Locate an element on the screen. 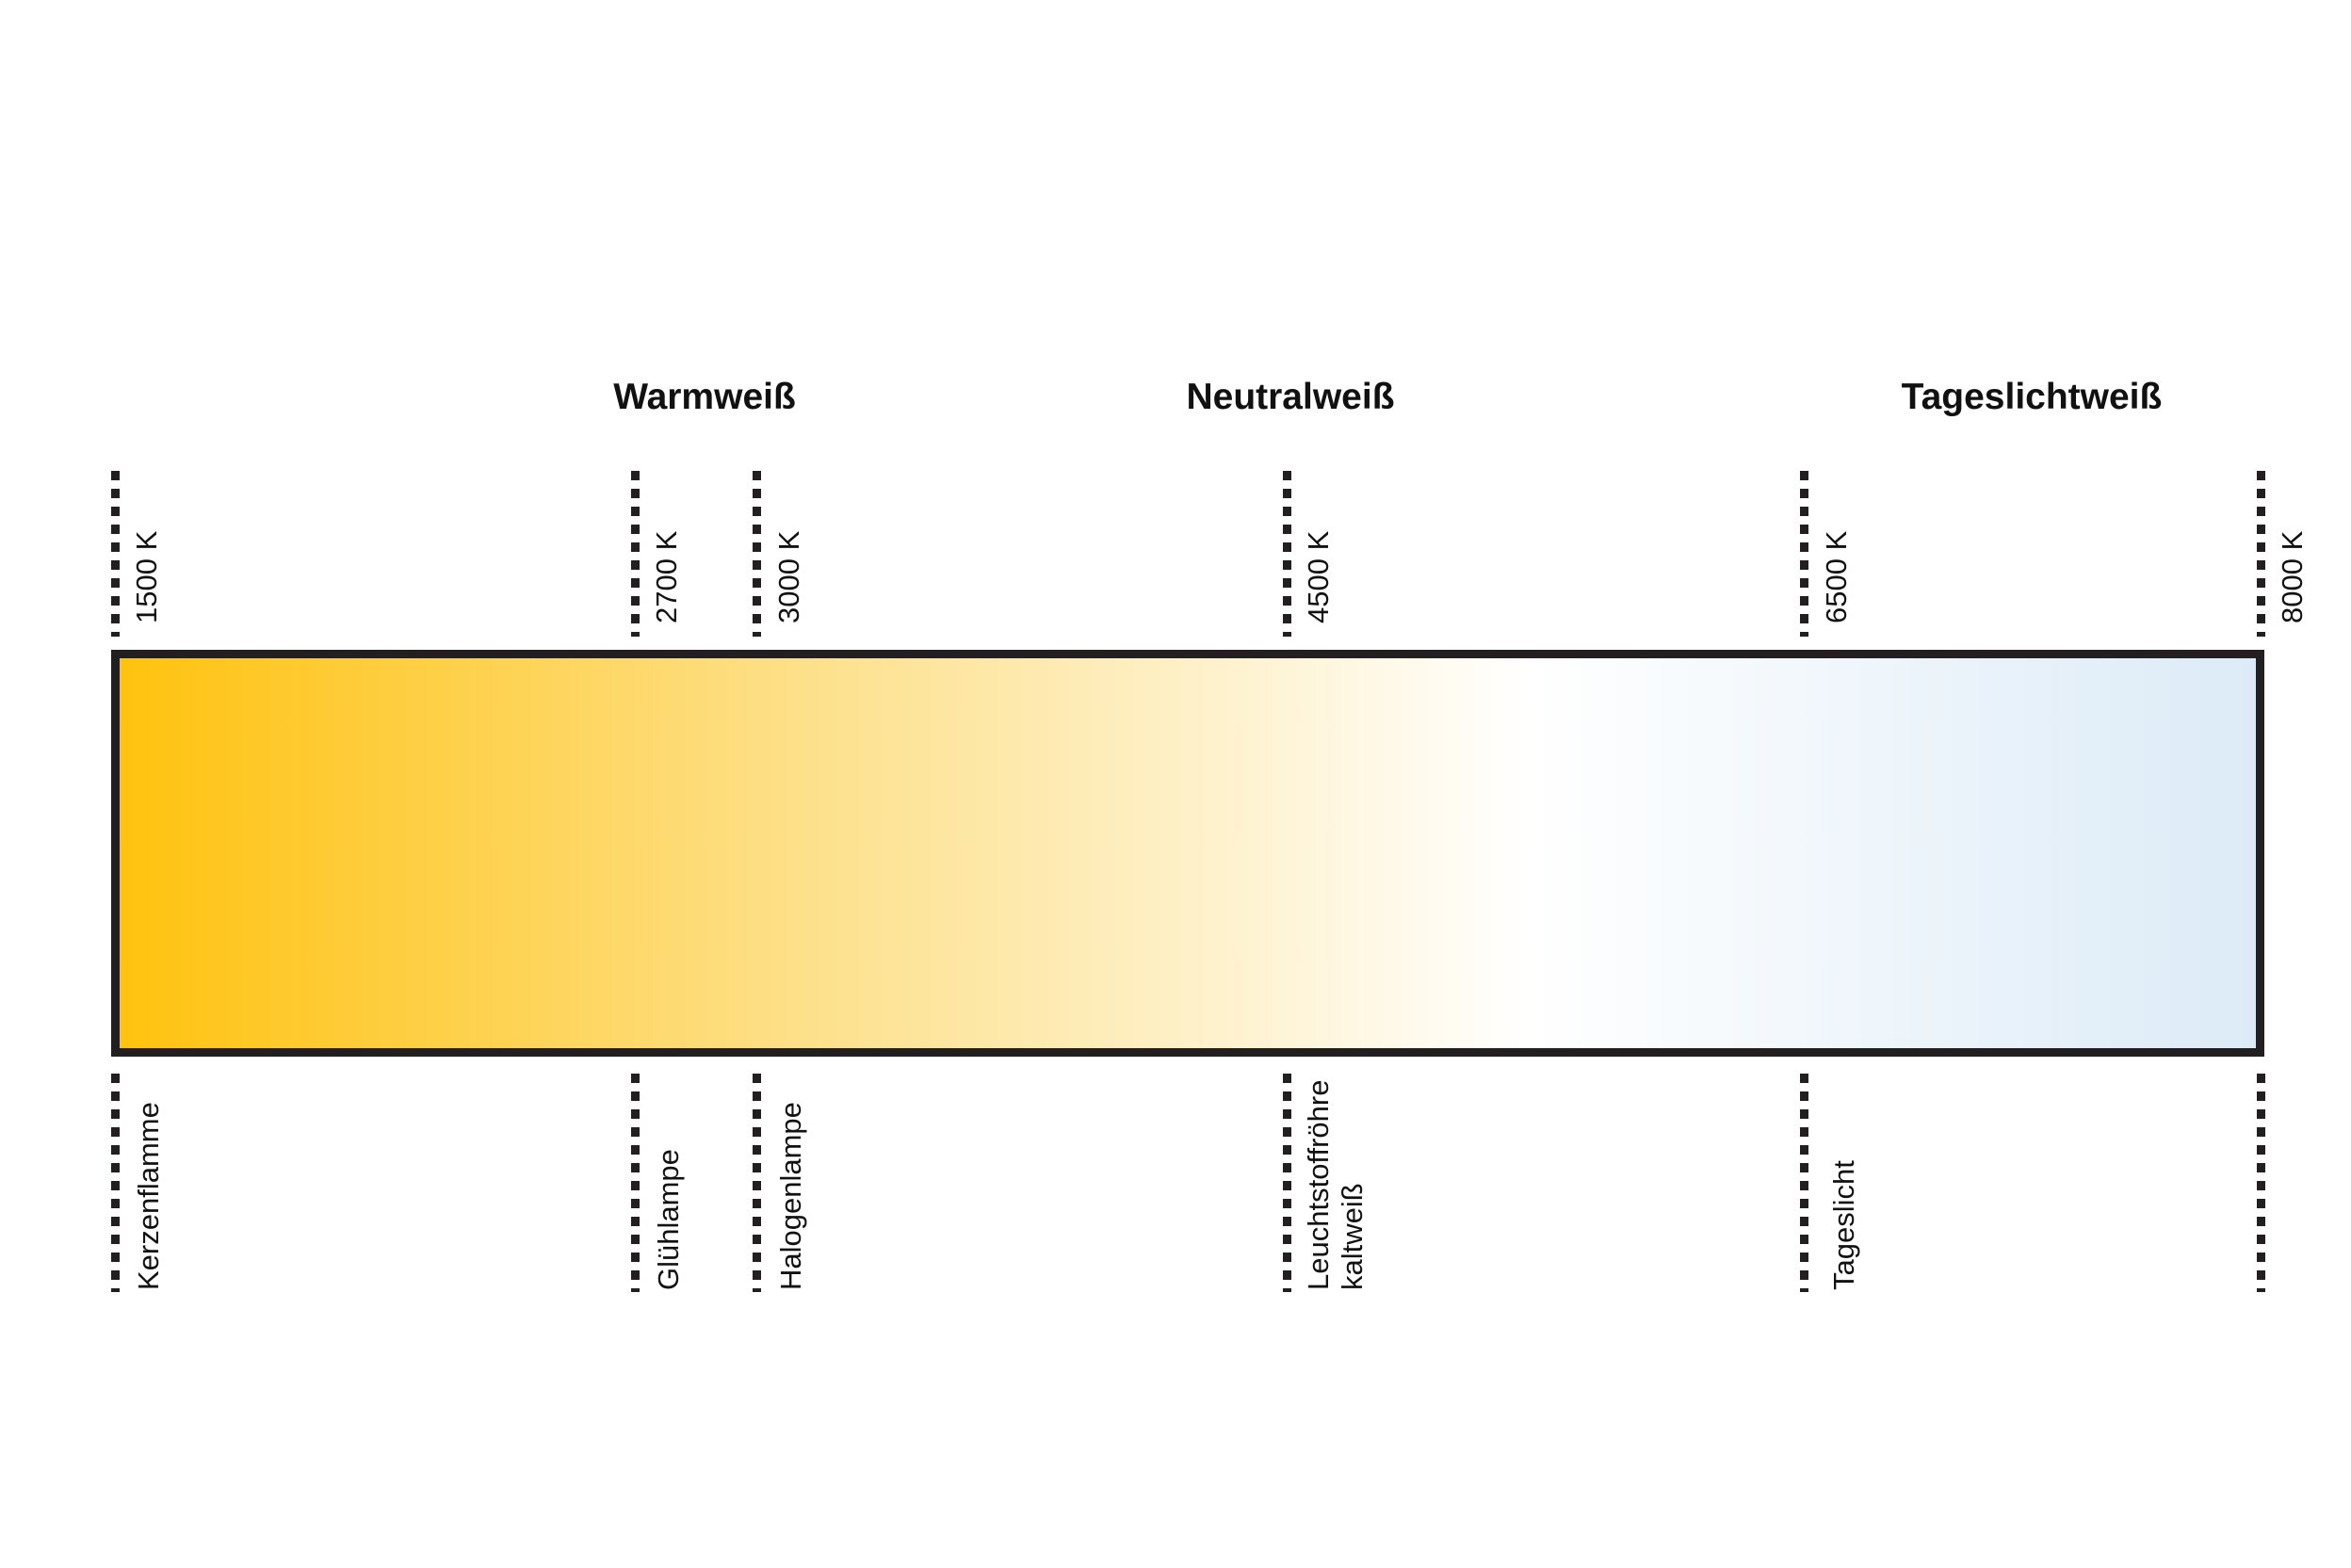 The image size is (2351, 1568). marker-line-top-8000k is located at coordinates (2261, 554).